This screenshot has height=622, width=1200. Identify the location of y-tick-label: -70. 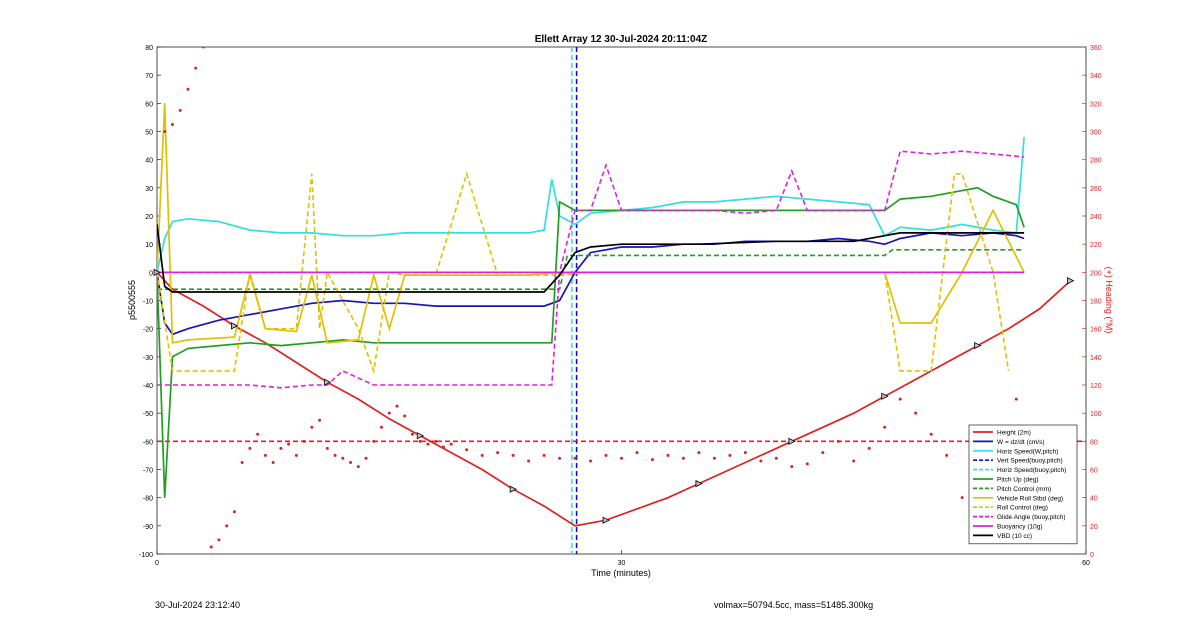
(148, 471).